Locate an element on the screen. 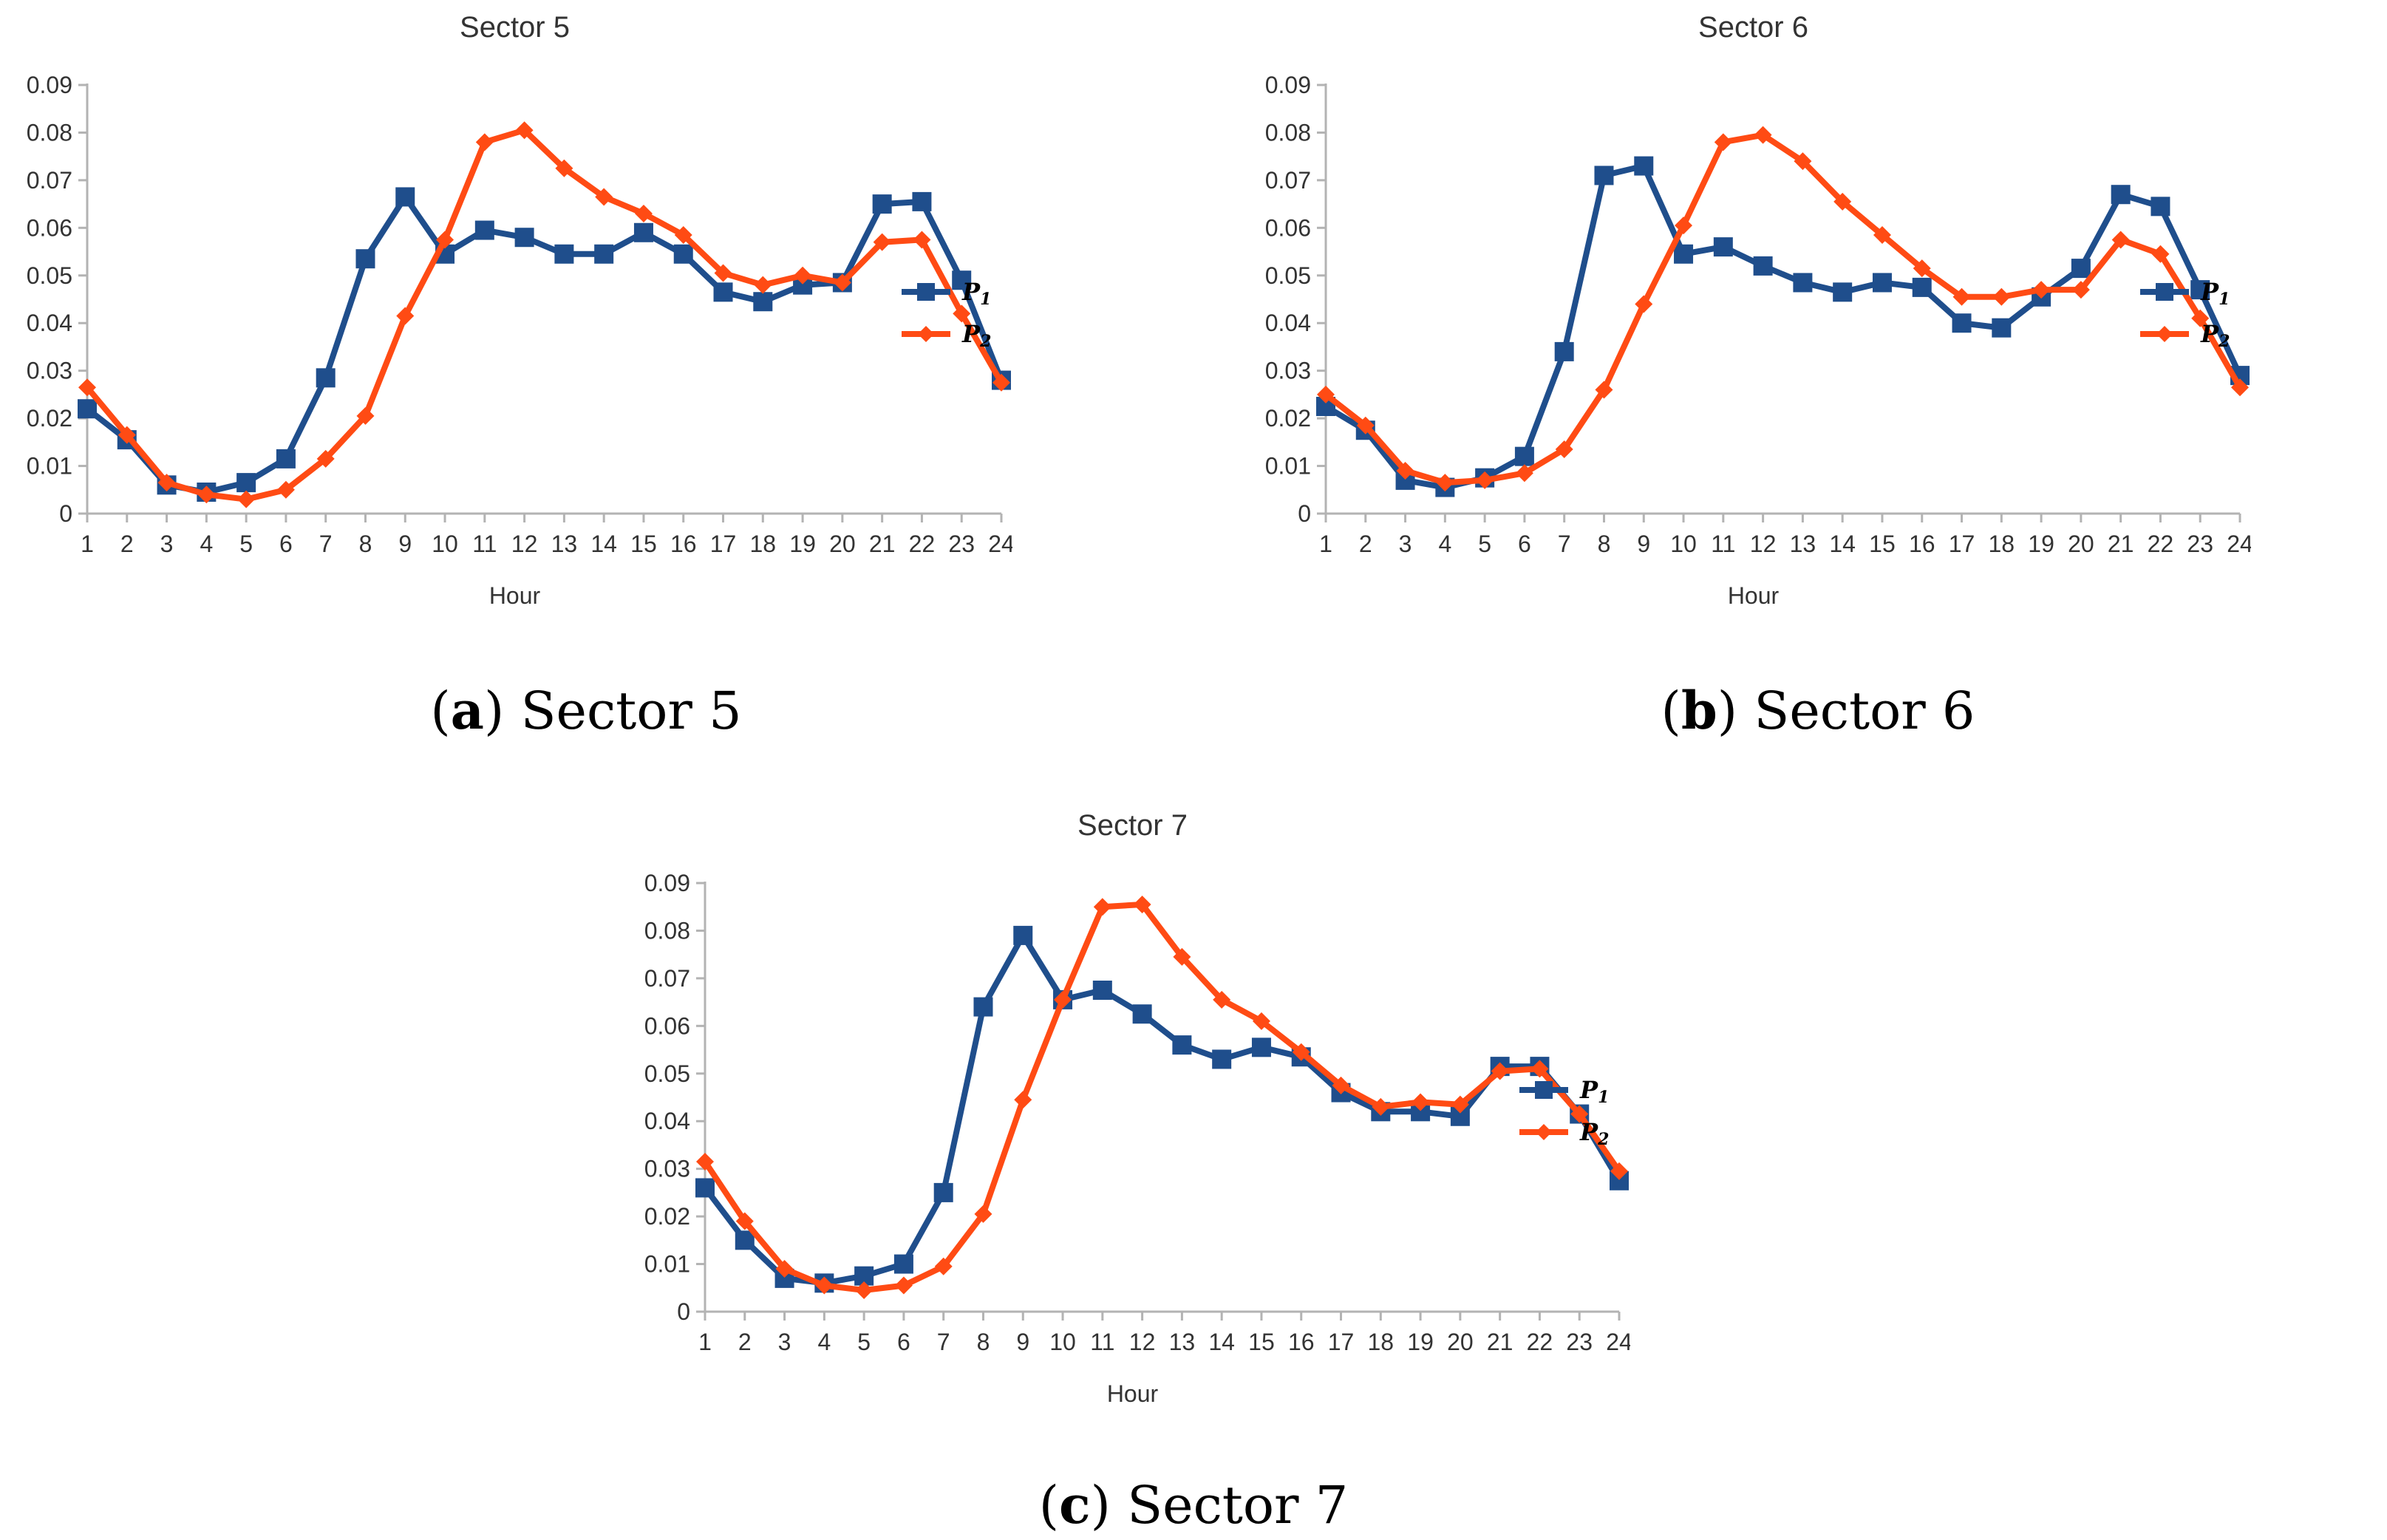 The height and width of the screenshot is (1540, 2387). y-tick-label: 0.08 is located at coordinates (50, 132).